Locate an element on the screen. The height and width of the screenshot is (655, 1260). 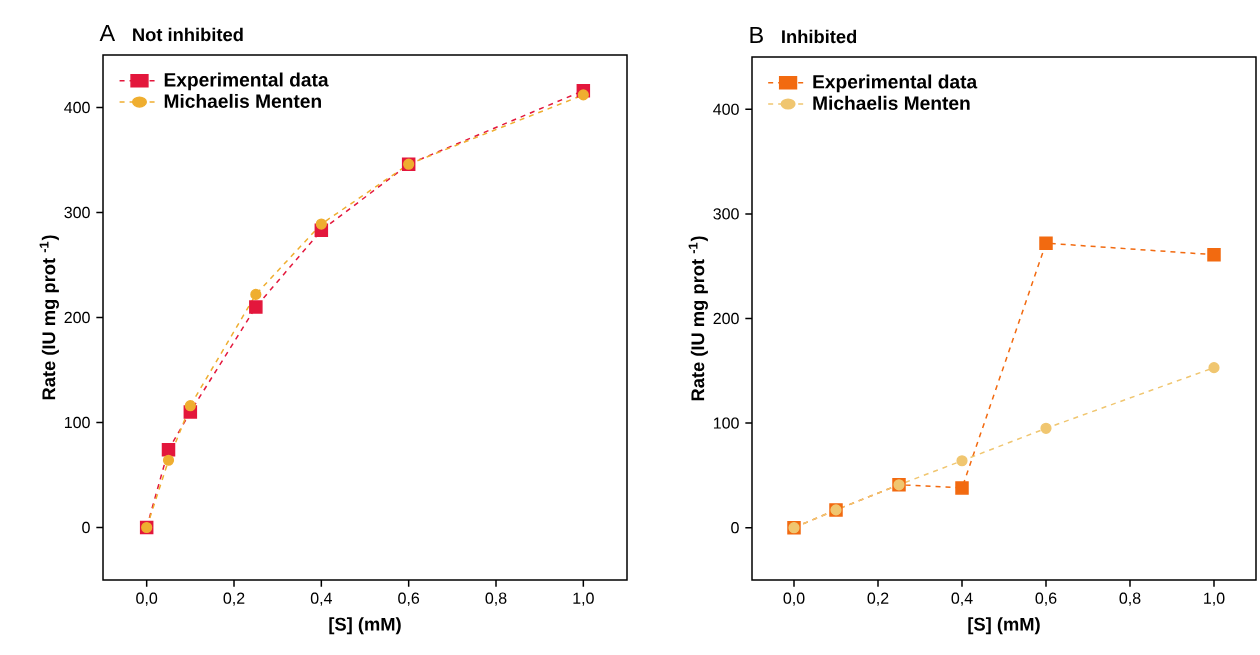
chart-title: Inhibited is located at coordinates (819, 36).